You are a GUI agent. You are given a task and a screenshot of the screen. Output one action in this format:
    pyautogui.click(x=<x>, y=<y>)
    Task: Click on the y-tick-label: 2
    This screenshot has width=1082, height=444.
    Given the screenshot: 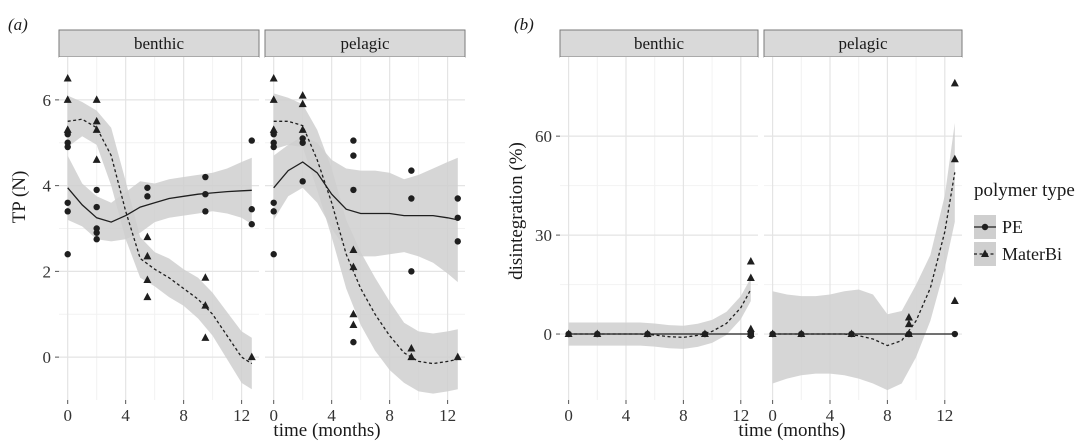 What is the action you would take?
    pyautogui.click(x=47, y=271)
    